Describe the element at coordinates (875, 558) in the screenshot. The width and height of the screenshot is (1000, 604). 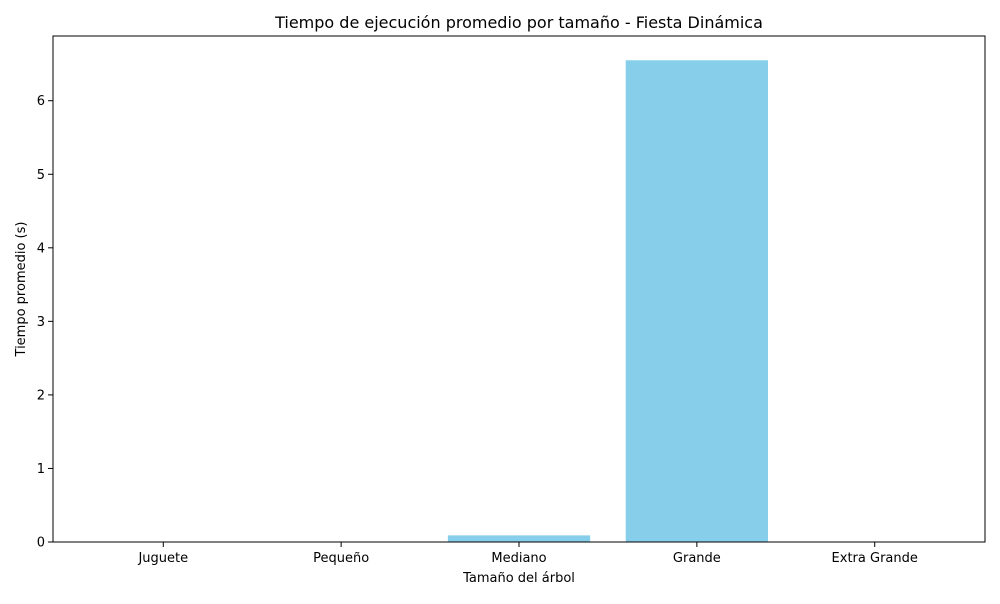
I see `x-tick-label: Extra Grande` at that location.